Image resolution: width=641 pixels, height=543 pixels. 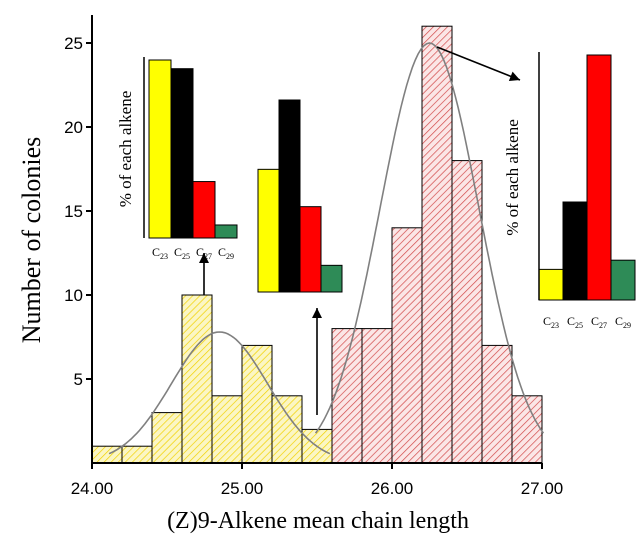 I want to click on x-tick-label: 24.00, so click(x=92, y=488).